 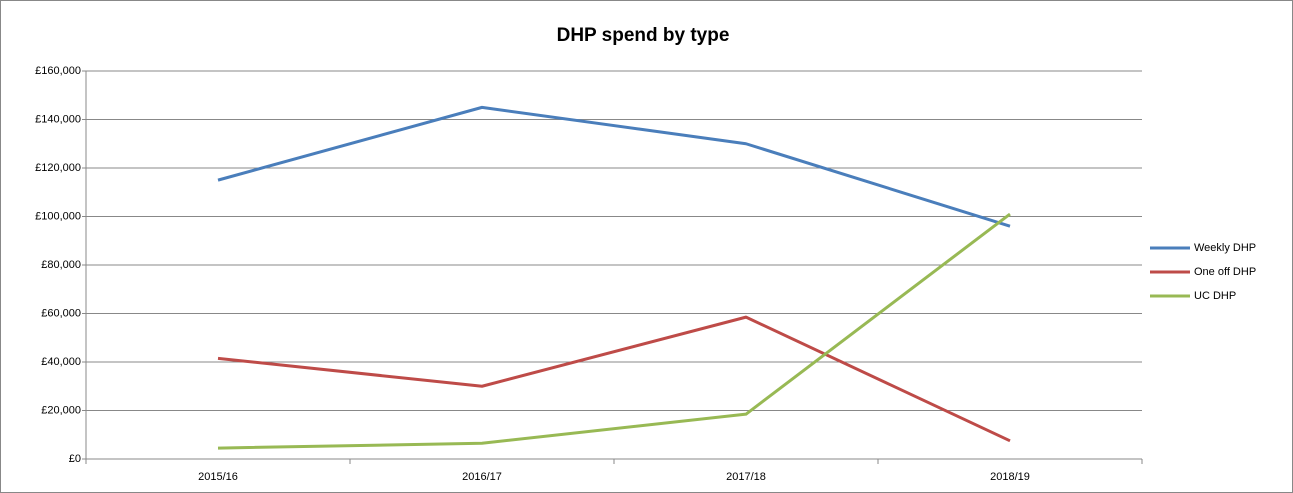 I want to click on x-tick-label: 2015/16, so click(x=218, y=477).